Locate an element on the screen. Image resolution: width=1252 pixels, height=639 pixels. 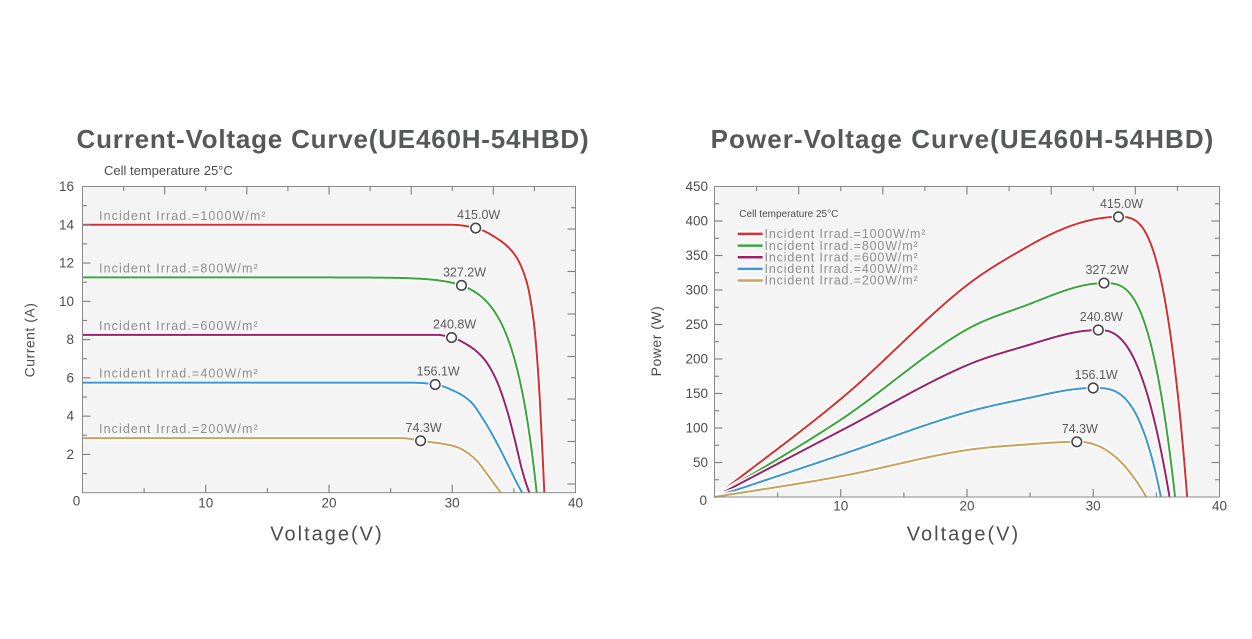
svg-text: 250 is located at coordinates (696, 324).